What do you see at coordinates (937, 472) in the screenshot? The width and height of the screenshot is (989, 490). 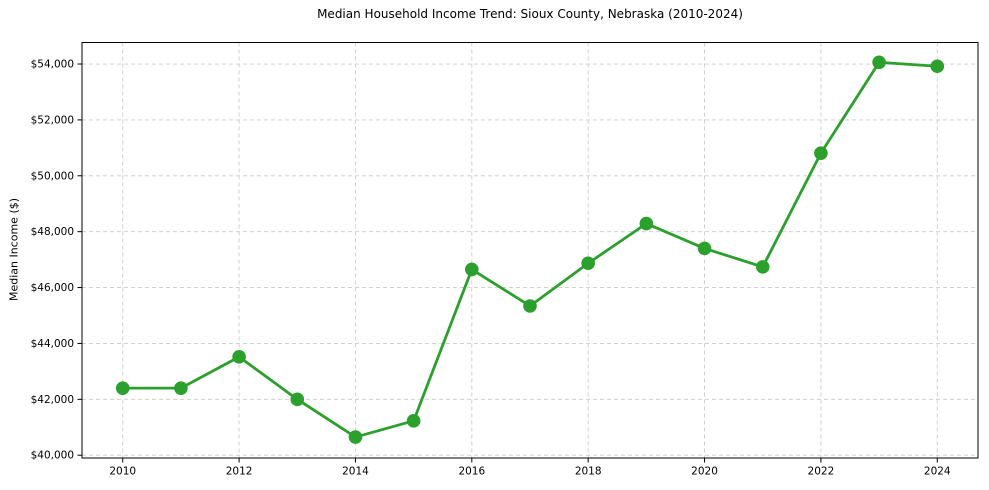 I see `x-tick-label-2024: 2024` at bounding box center [937, 472].